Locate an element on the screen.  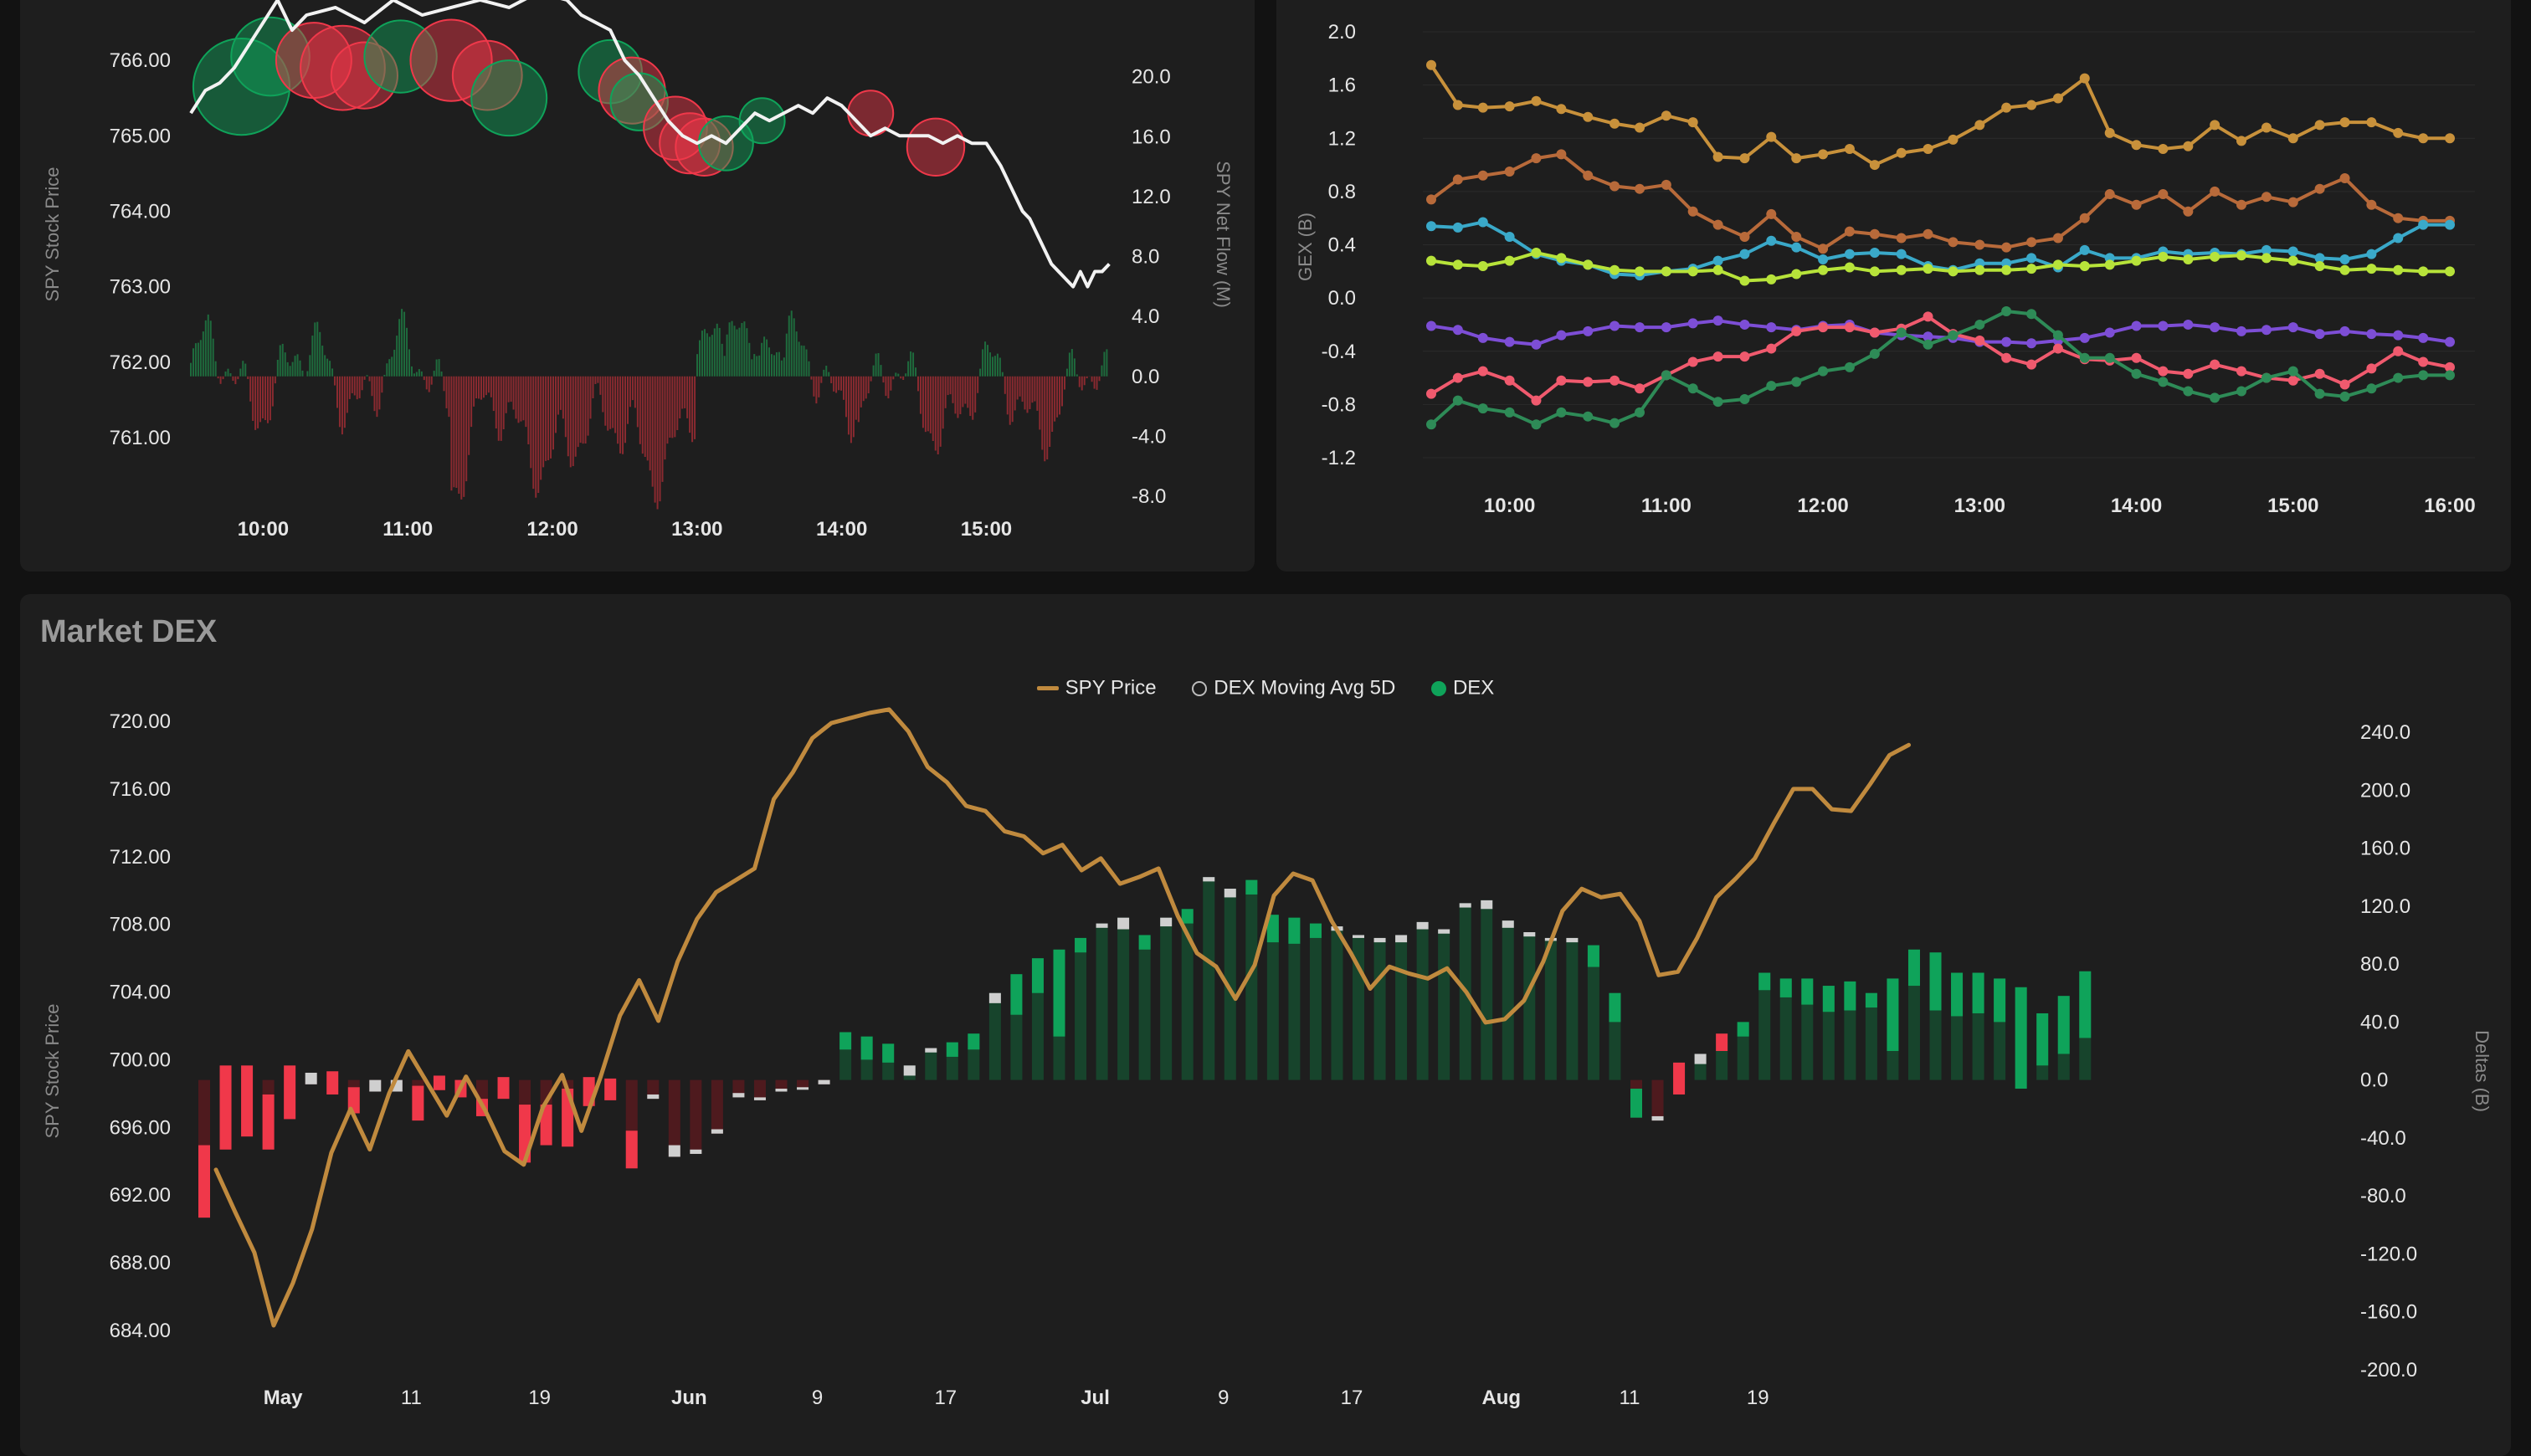
y2-tick-label: 4.0 is located at coordinates (1145, 316).